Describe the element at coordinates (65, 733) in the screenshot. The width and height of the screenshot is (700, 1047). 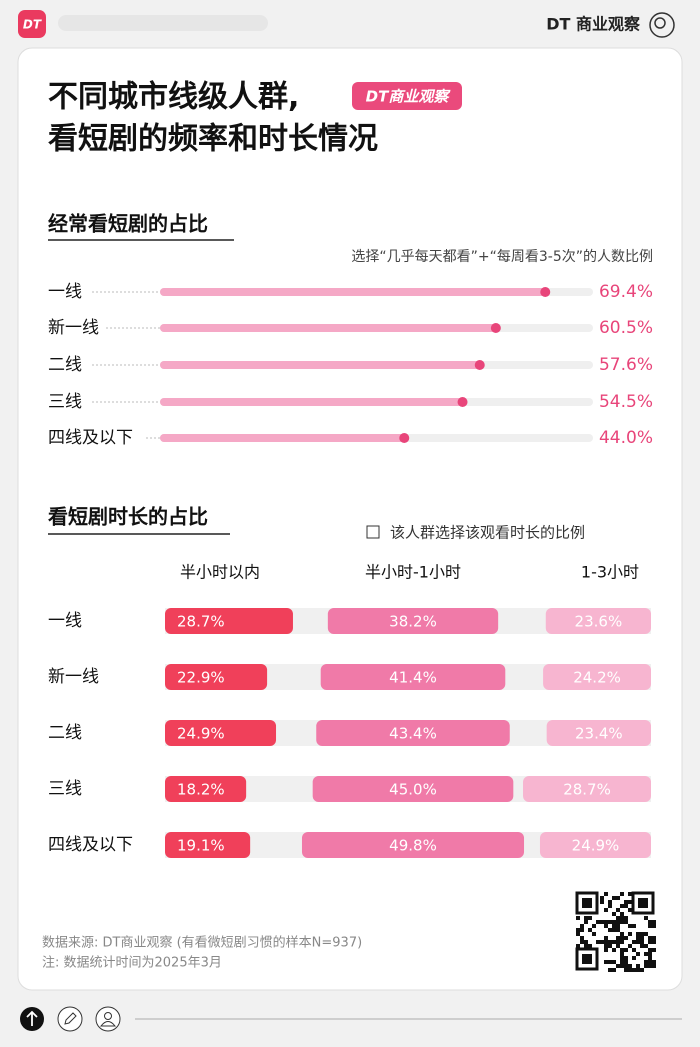
I see `category-label: 二线` at that location.